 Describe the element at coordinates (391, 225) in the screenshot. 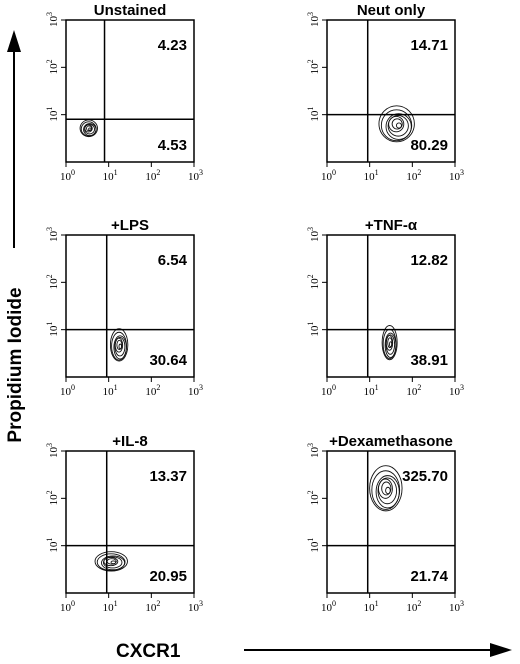

I see `panel-title: +TNF-α` at that location.